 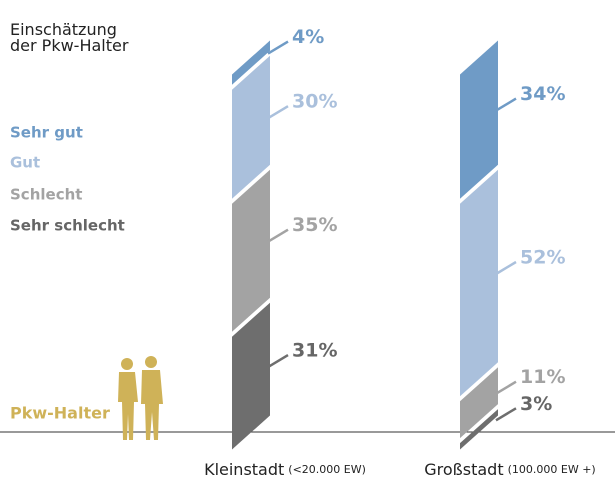 What do you see at coordinates (60, 413) in the screenshot?
I see `annotation: Pkw-Halter` at bounding box center [60, 413].